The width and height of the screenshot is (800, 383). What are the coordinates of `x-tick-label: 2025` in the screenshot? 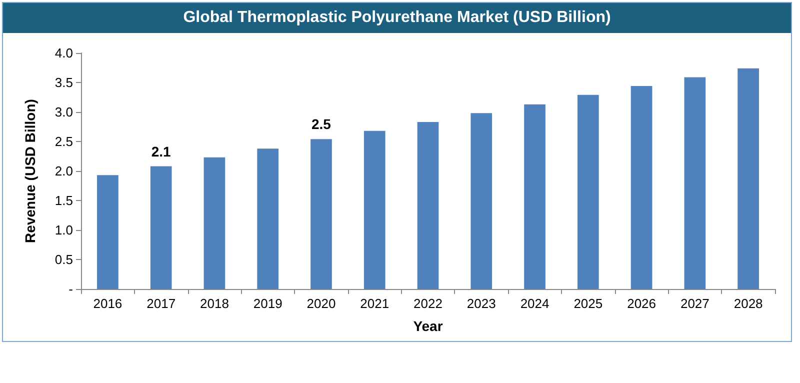 It's located at (588, 303).